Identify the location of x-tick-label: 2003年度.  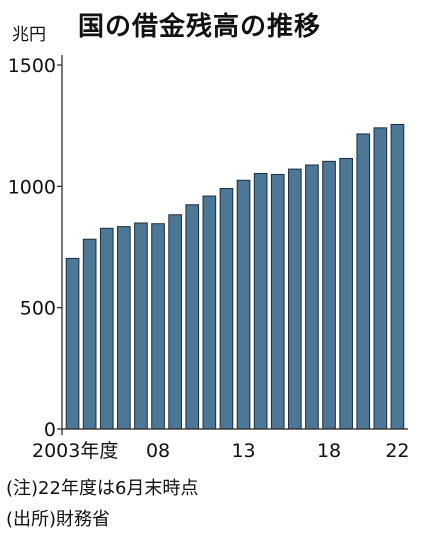
(75, 451).